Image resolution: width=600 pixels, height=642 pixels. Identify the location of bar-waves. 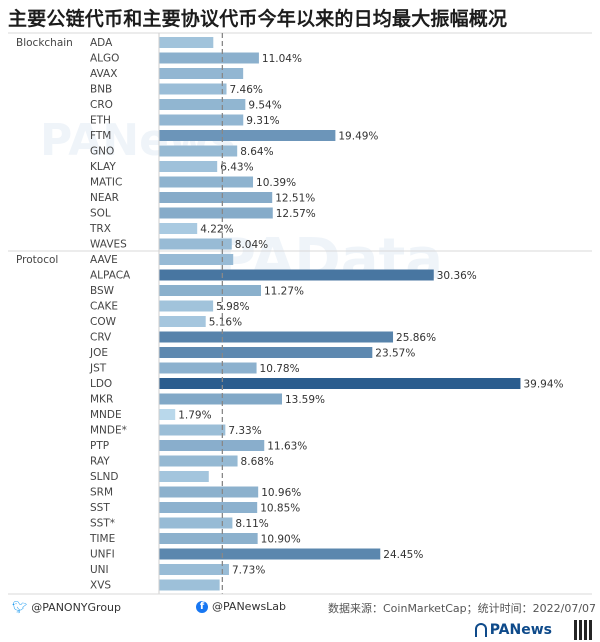
(195, 244).